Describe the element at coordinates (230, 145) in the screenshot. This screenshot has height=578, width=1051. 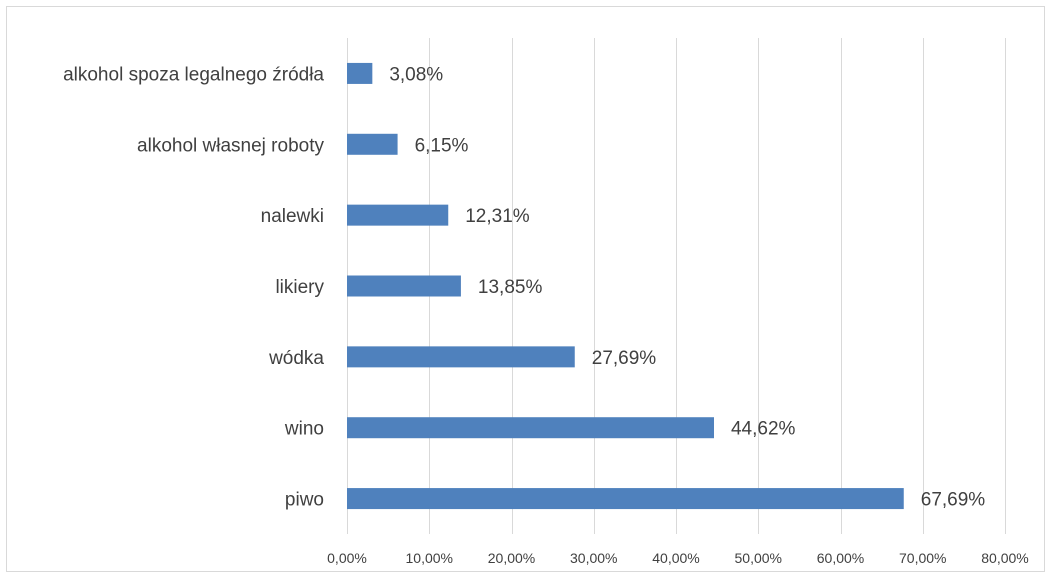
I see `category-label: alkohol własnej roboty` at that location.